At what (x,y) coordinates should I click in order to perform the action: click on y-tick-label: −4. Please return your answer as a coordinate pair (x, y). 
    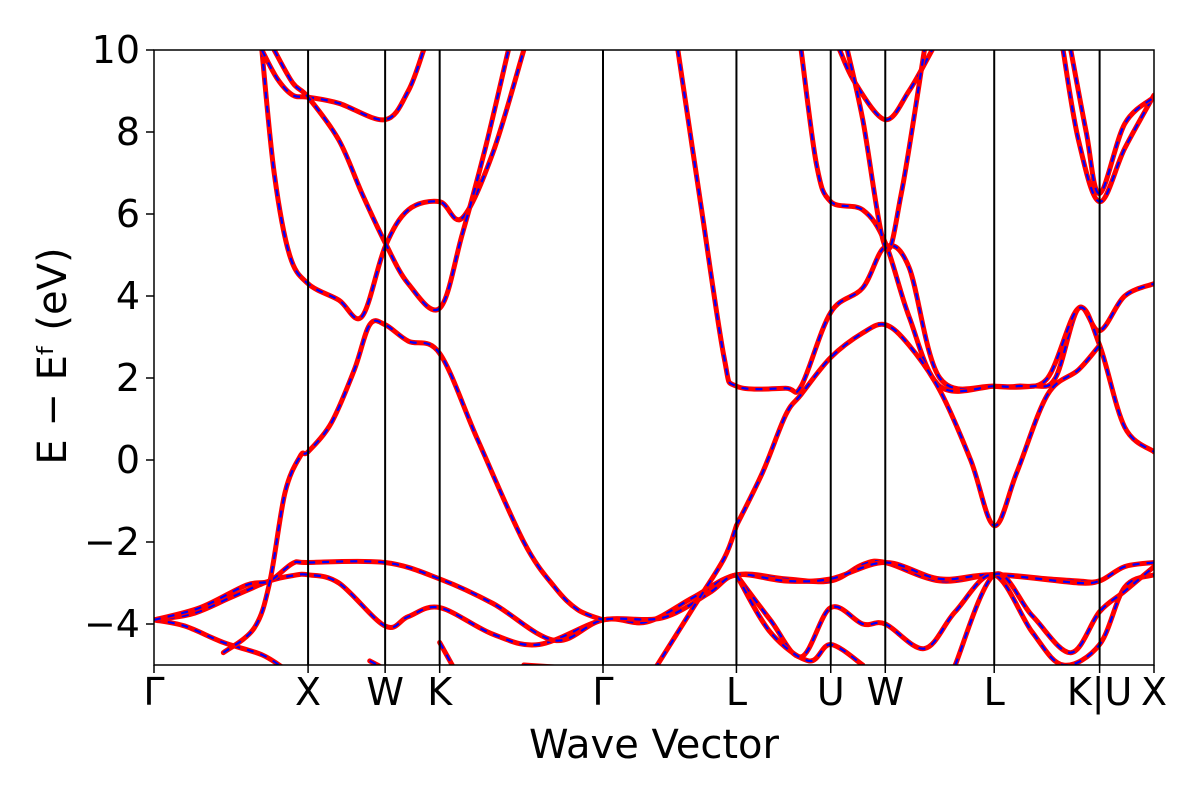
    Looking at the image, I should click on (112, 624).